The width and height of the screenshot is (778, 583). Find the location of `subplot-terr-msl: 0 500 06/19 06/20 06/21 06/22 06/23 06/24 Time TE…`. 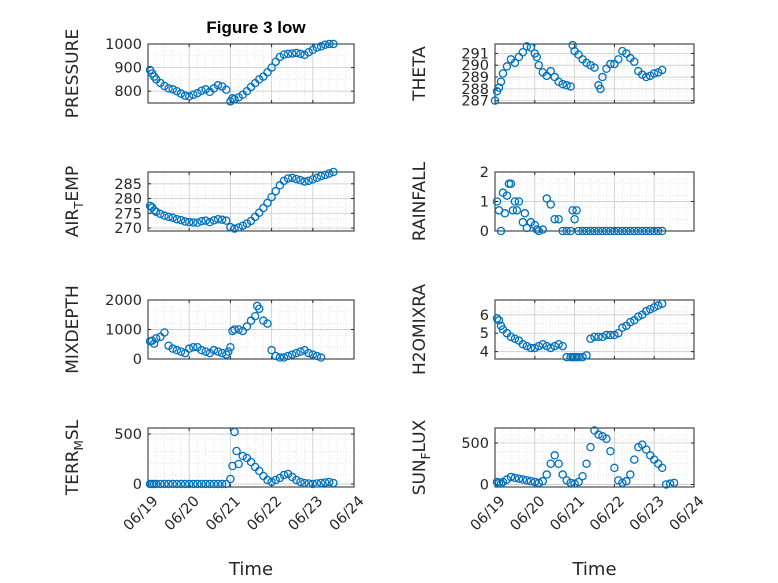

subplot-terr-msl: 0 500 06/19 06/20 06/21 06/22 06/23 06/24 Time TE… is located at coordinates (215, 499).